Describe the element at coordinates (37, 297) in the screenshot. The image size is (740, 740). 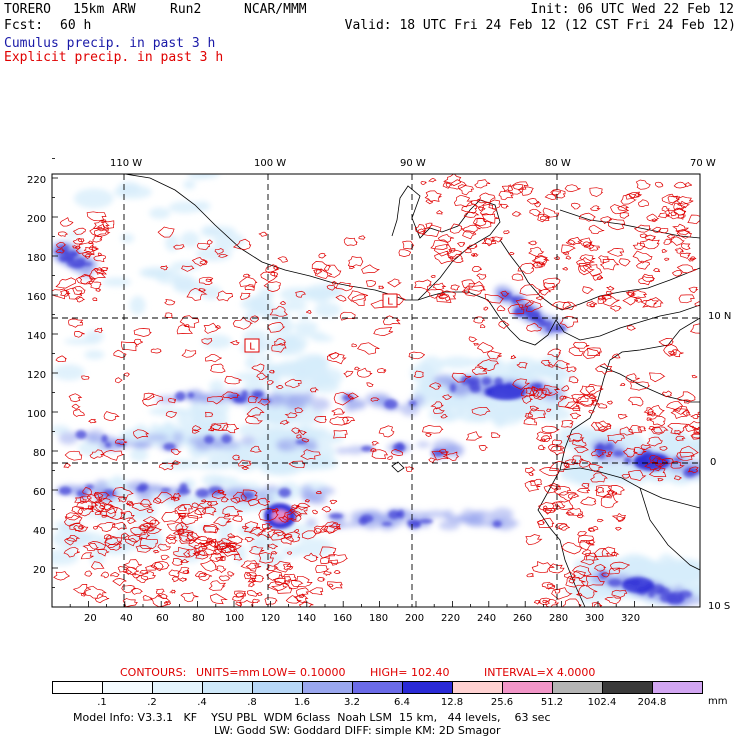
I see `left-y-label: 160` at that location.